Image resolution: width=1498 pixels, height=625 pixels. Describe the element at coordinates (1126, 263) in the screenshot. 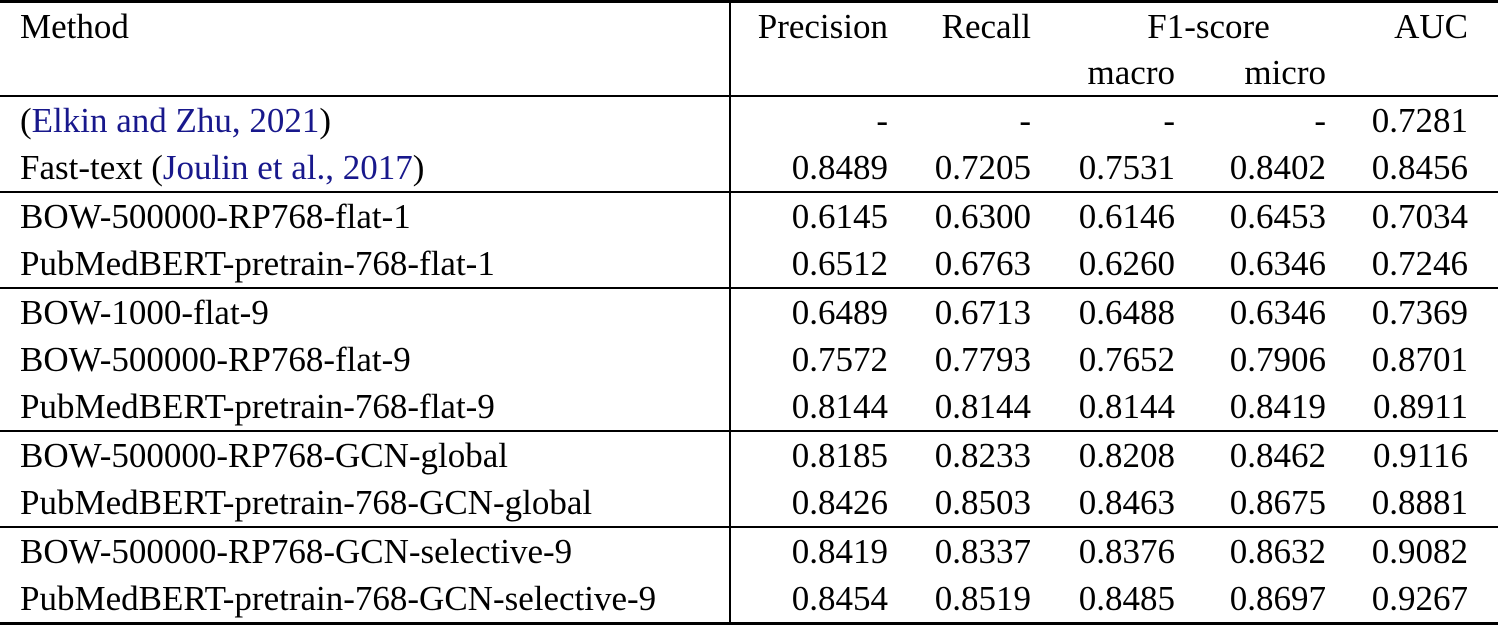

I see `f1-macro-cell: 0.6260` at that location.